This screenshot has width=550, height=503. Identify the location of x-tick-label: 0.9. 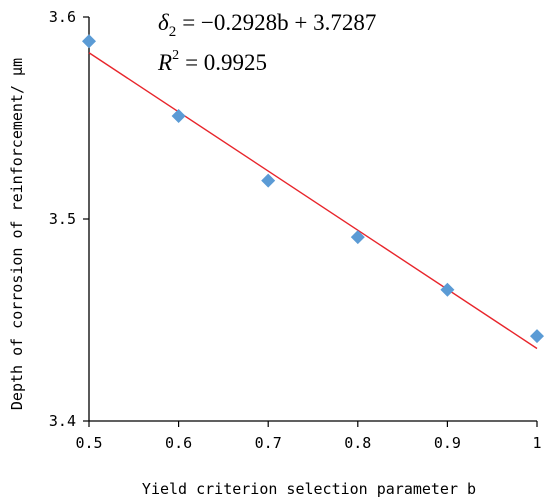
(447, 443).